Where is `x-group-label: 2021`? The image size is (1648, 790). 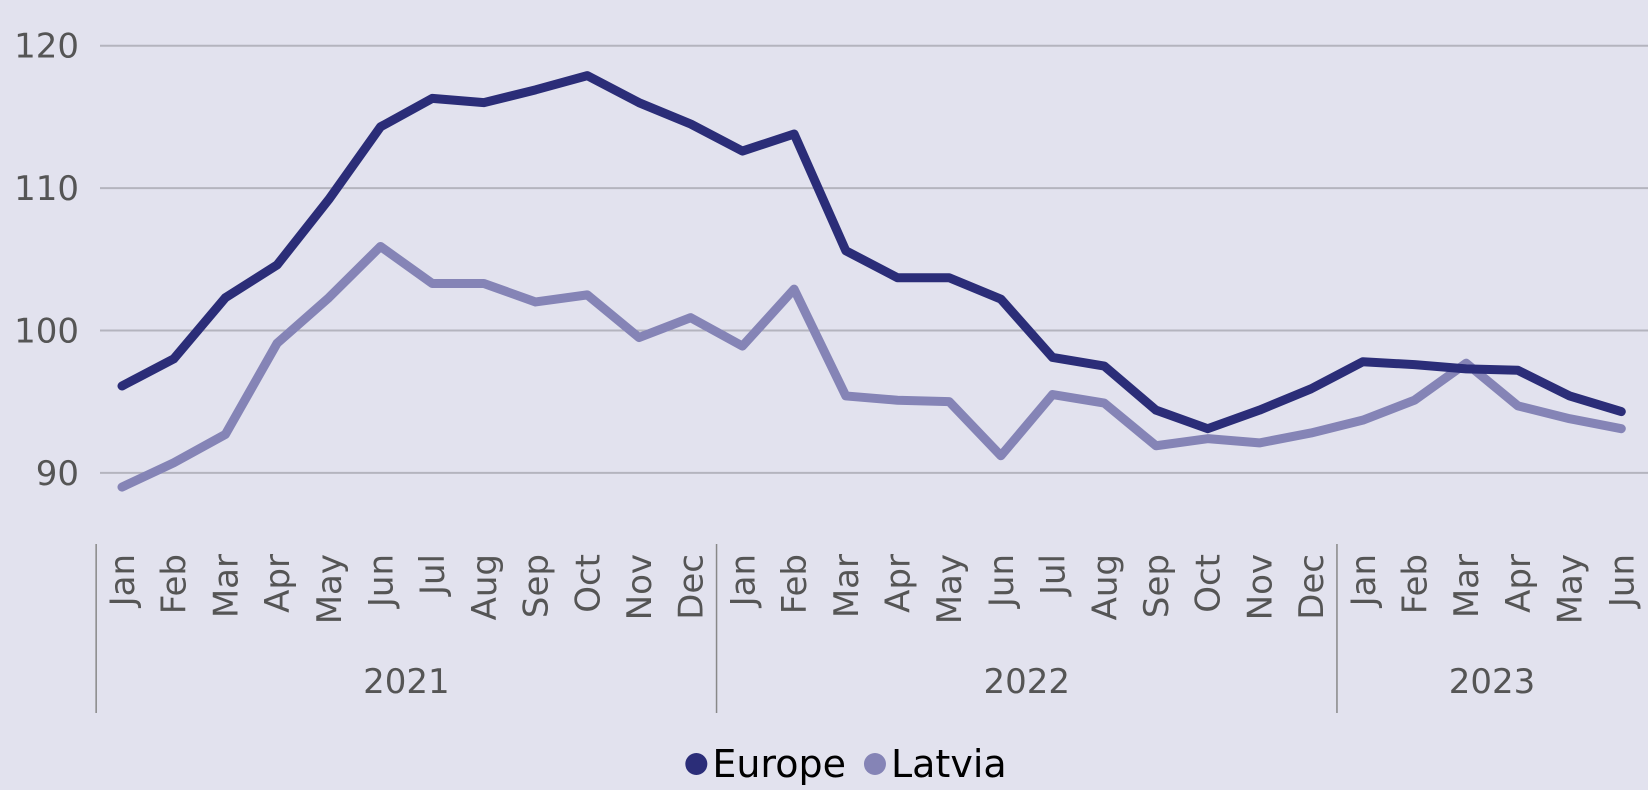
x-group-label: 2021 is located at coordinates (406, 682).